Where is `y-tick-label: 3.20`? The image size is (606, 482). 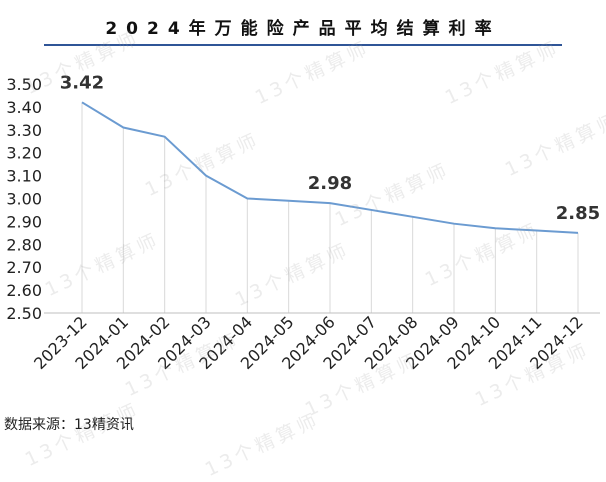 y-tick-label: 3.20 is located at coordinates (24, 153).